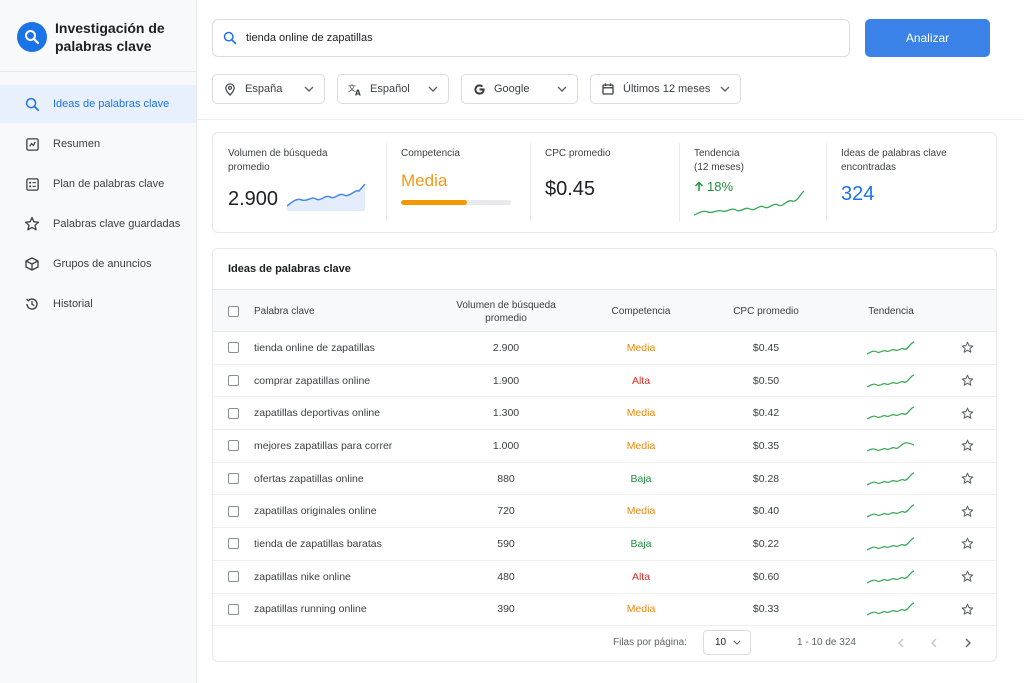 This screenshot has width=1024, height=683. Describe the element at coordinates (641, 311) in the screenshot. I see `header-competition: Competencia` at that location.